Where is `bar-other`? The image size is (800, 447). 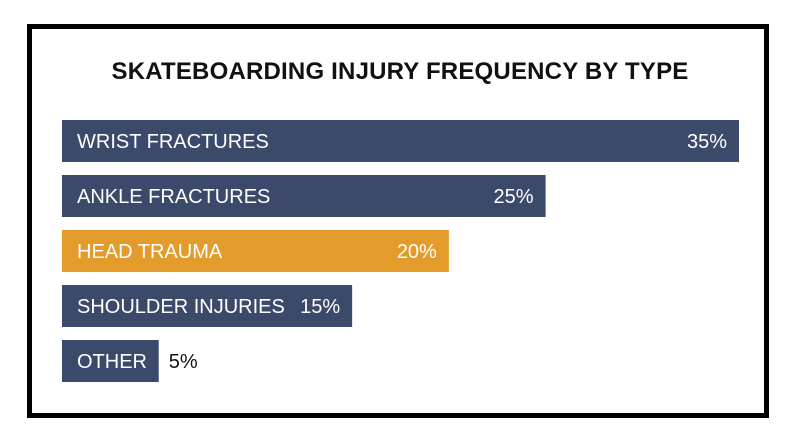
bar-other is located at coordinates (110, 361).